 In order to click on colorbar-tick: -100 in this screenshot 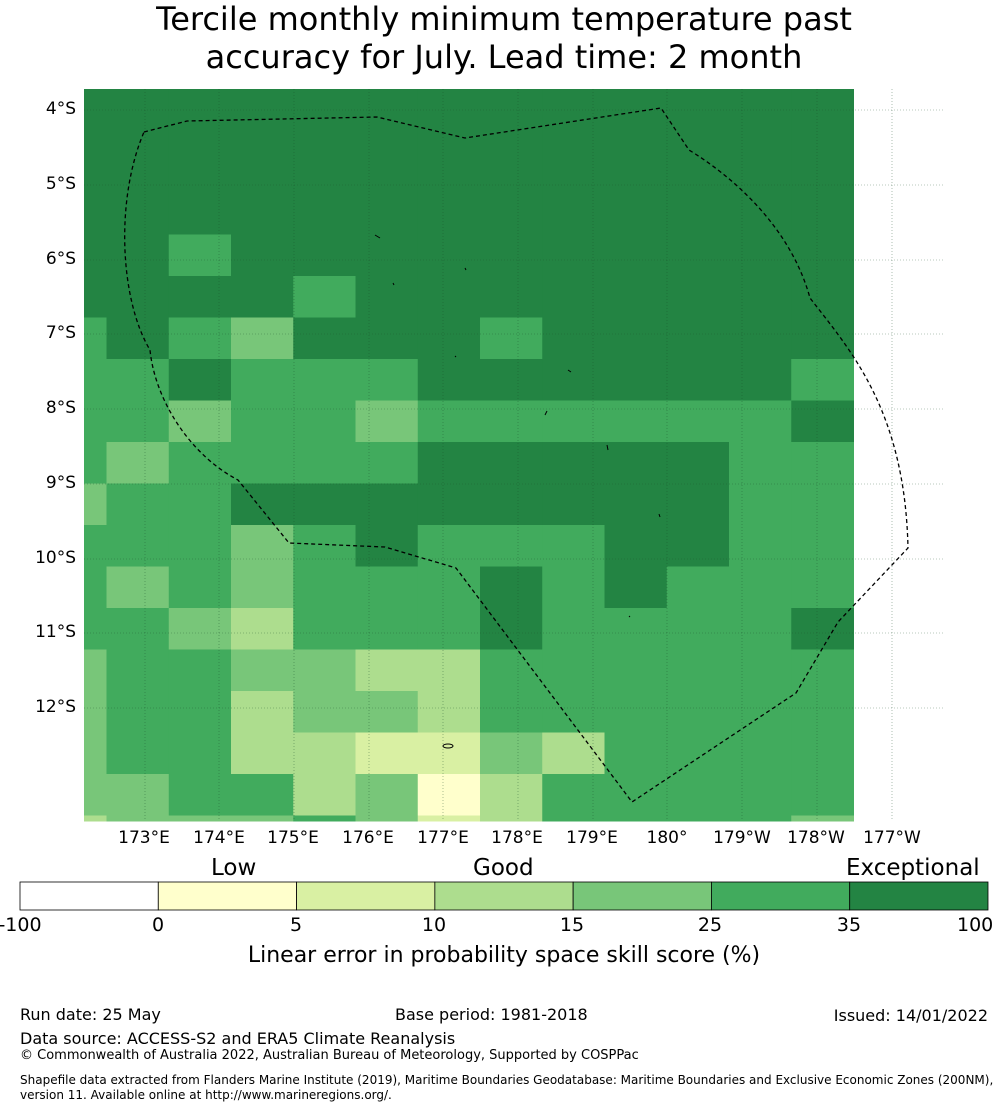, I will do `click(21, 925)`.